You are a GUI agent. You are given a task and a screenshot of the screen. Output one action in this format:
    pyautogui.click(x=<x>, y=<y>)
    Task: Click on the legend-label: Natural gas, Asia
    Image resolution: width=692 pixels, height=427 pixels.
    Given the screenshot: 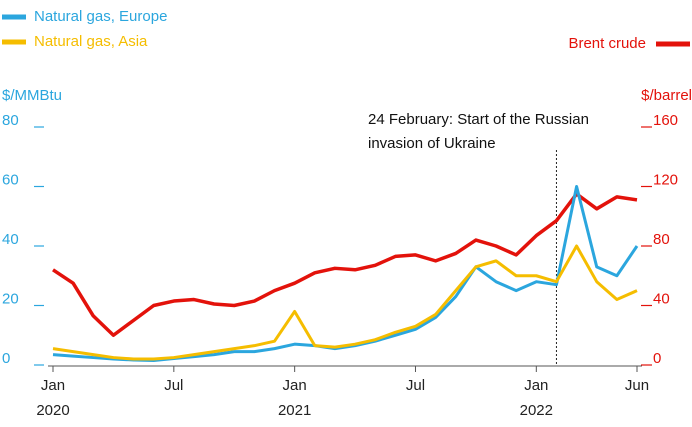 What is the action you would take?
    pyautogui.click(x=91, y=41)
    